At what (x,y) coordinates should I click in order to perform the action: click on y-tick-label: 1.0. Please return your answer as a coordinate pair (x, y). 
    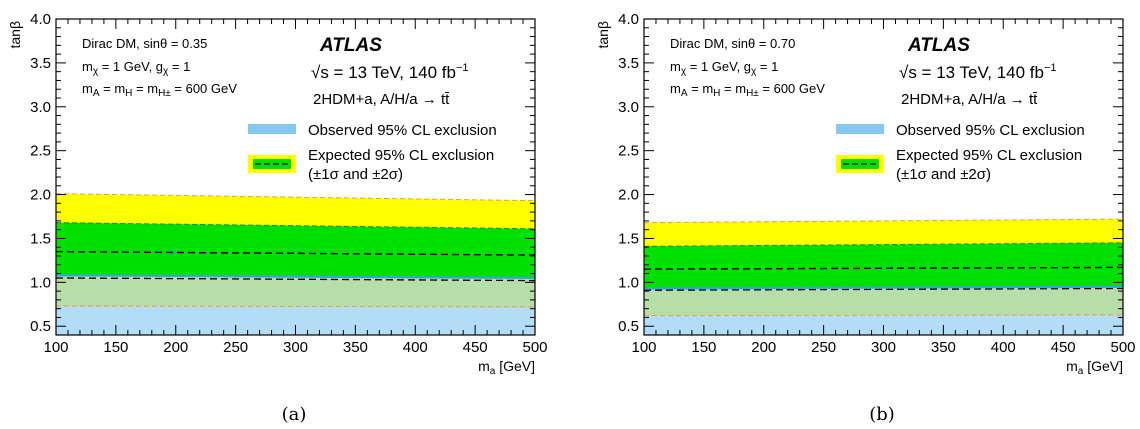
    Looking at the image, I should click on (40, 282).